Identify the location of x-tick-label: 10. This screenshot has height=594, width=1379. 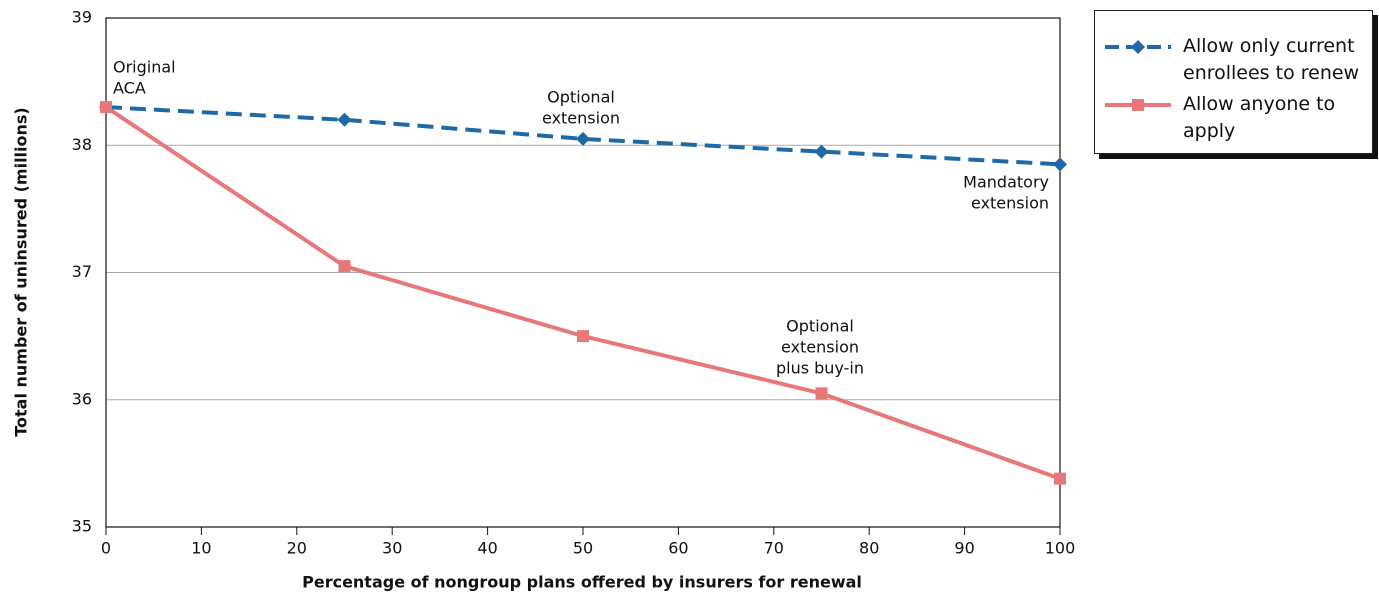
(201, 548).